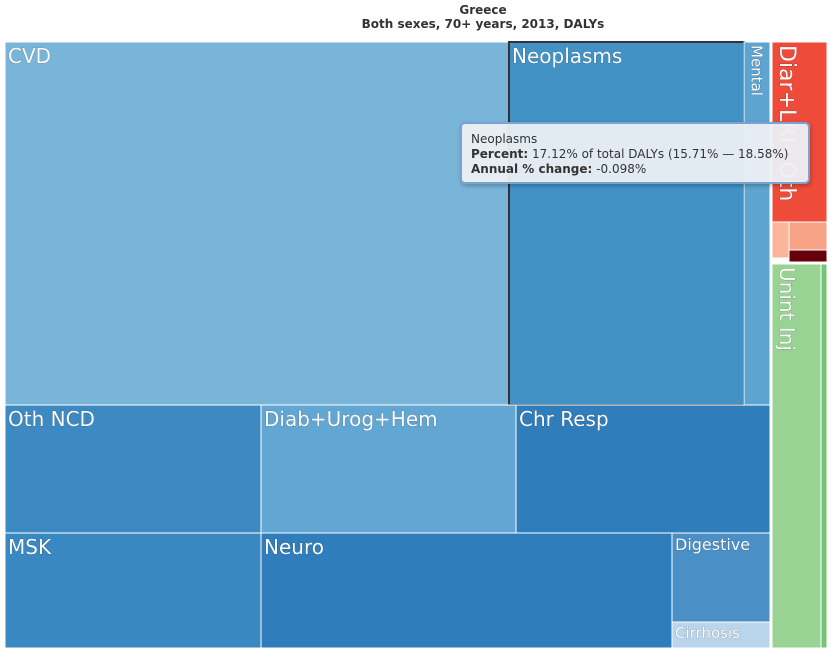  I want to click on treemap-cell-diab-urog-hem: Diab+Urog+Hem, so click(388, 469).